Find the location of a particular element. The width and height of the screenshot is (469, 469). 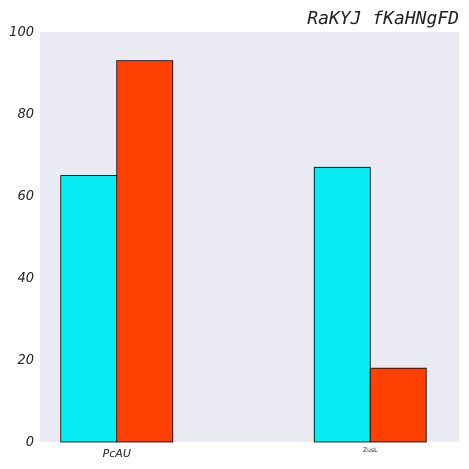

chart-title: RaKYJ fKaHNgFD is located at coordinates (383, 18).